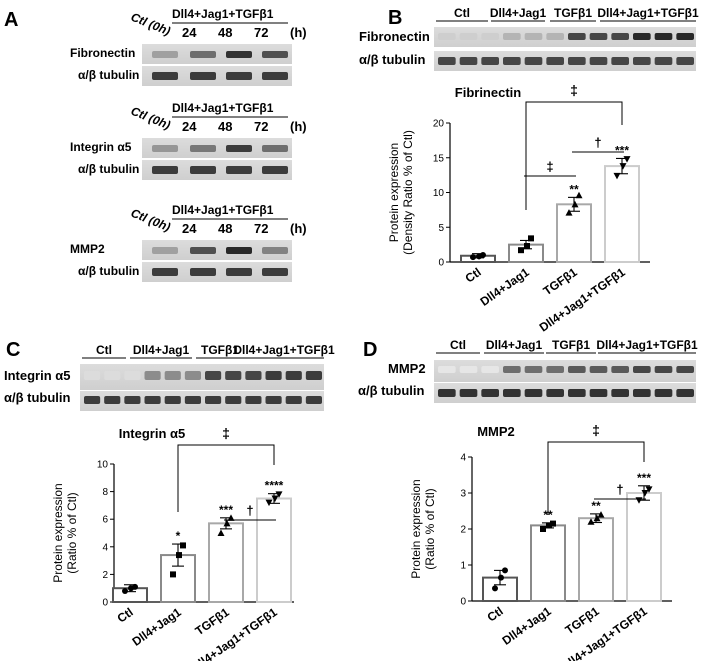 The height and width of the screenshot is (661, 716). I want to click on blot-image-fibronectin, so click(565, 37).